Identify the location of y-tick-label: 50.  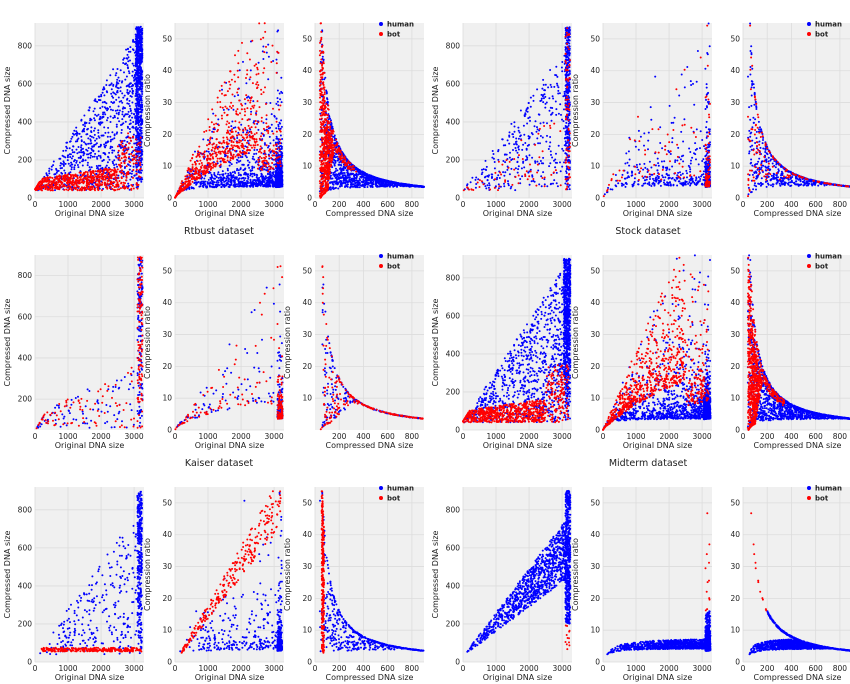
(167, 38).